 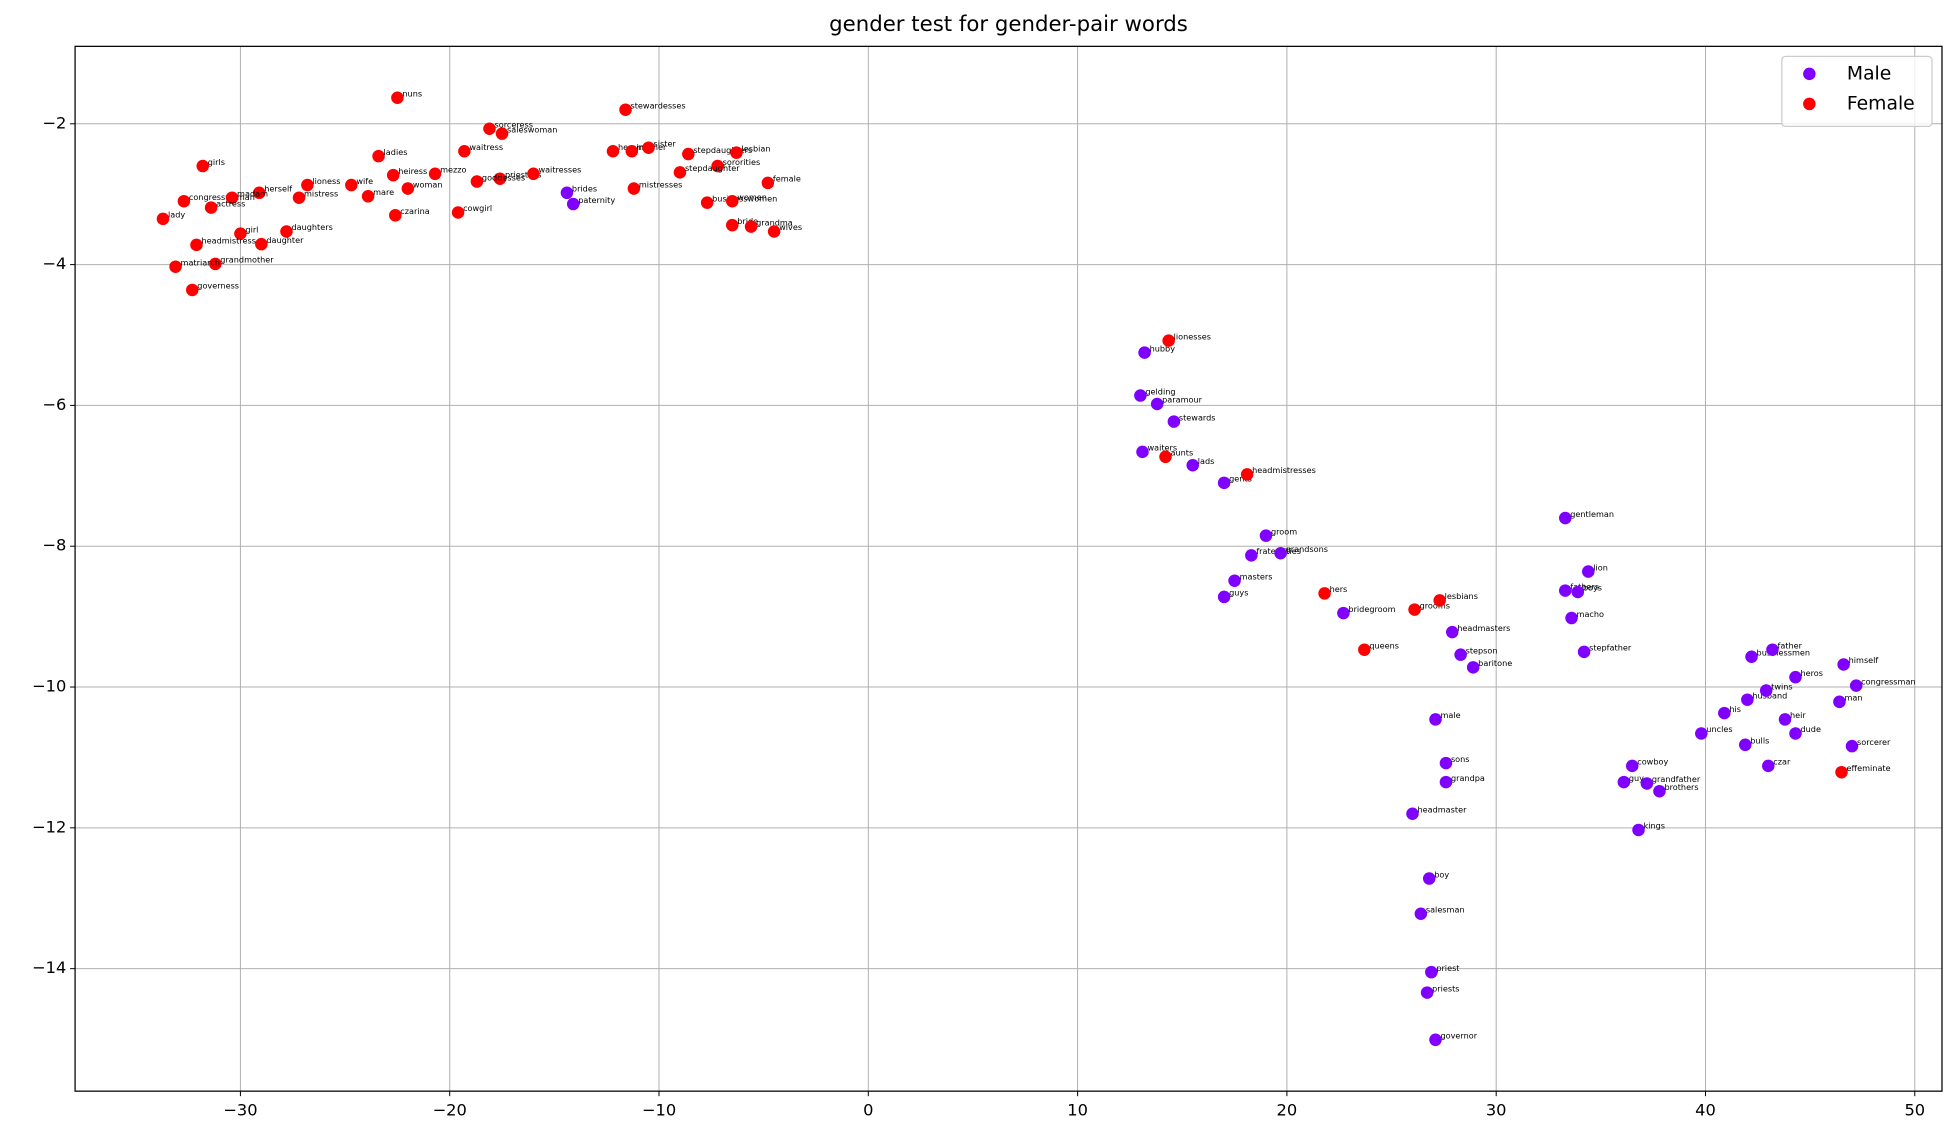 I want to click on point-label: nuns, so click(x=412, y=93).